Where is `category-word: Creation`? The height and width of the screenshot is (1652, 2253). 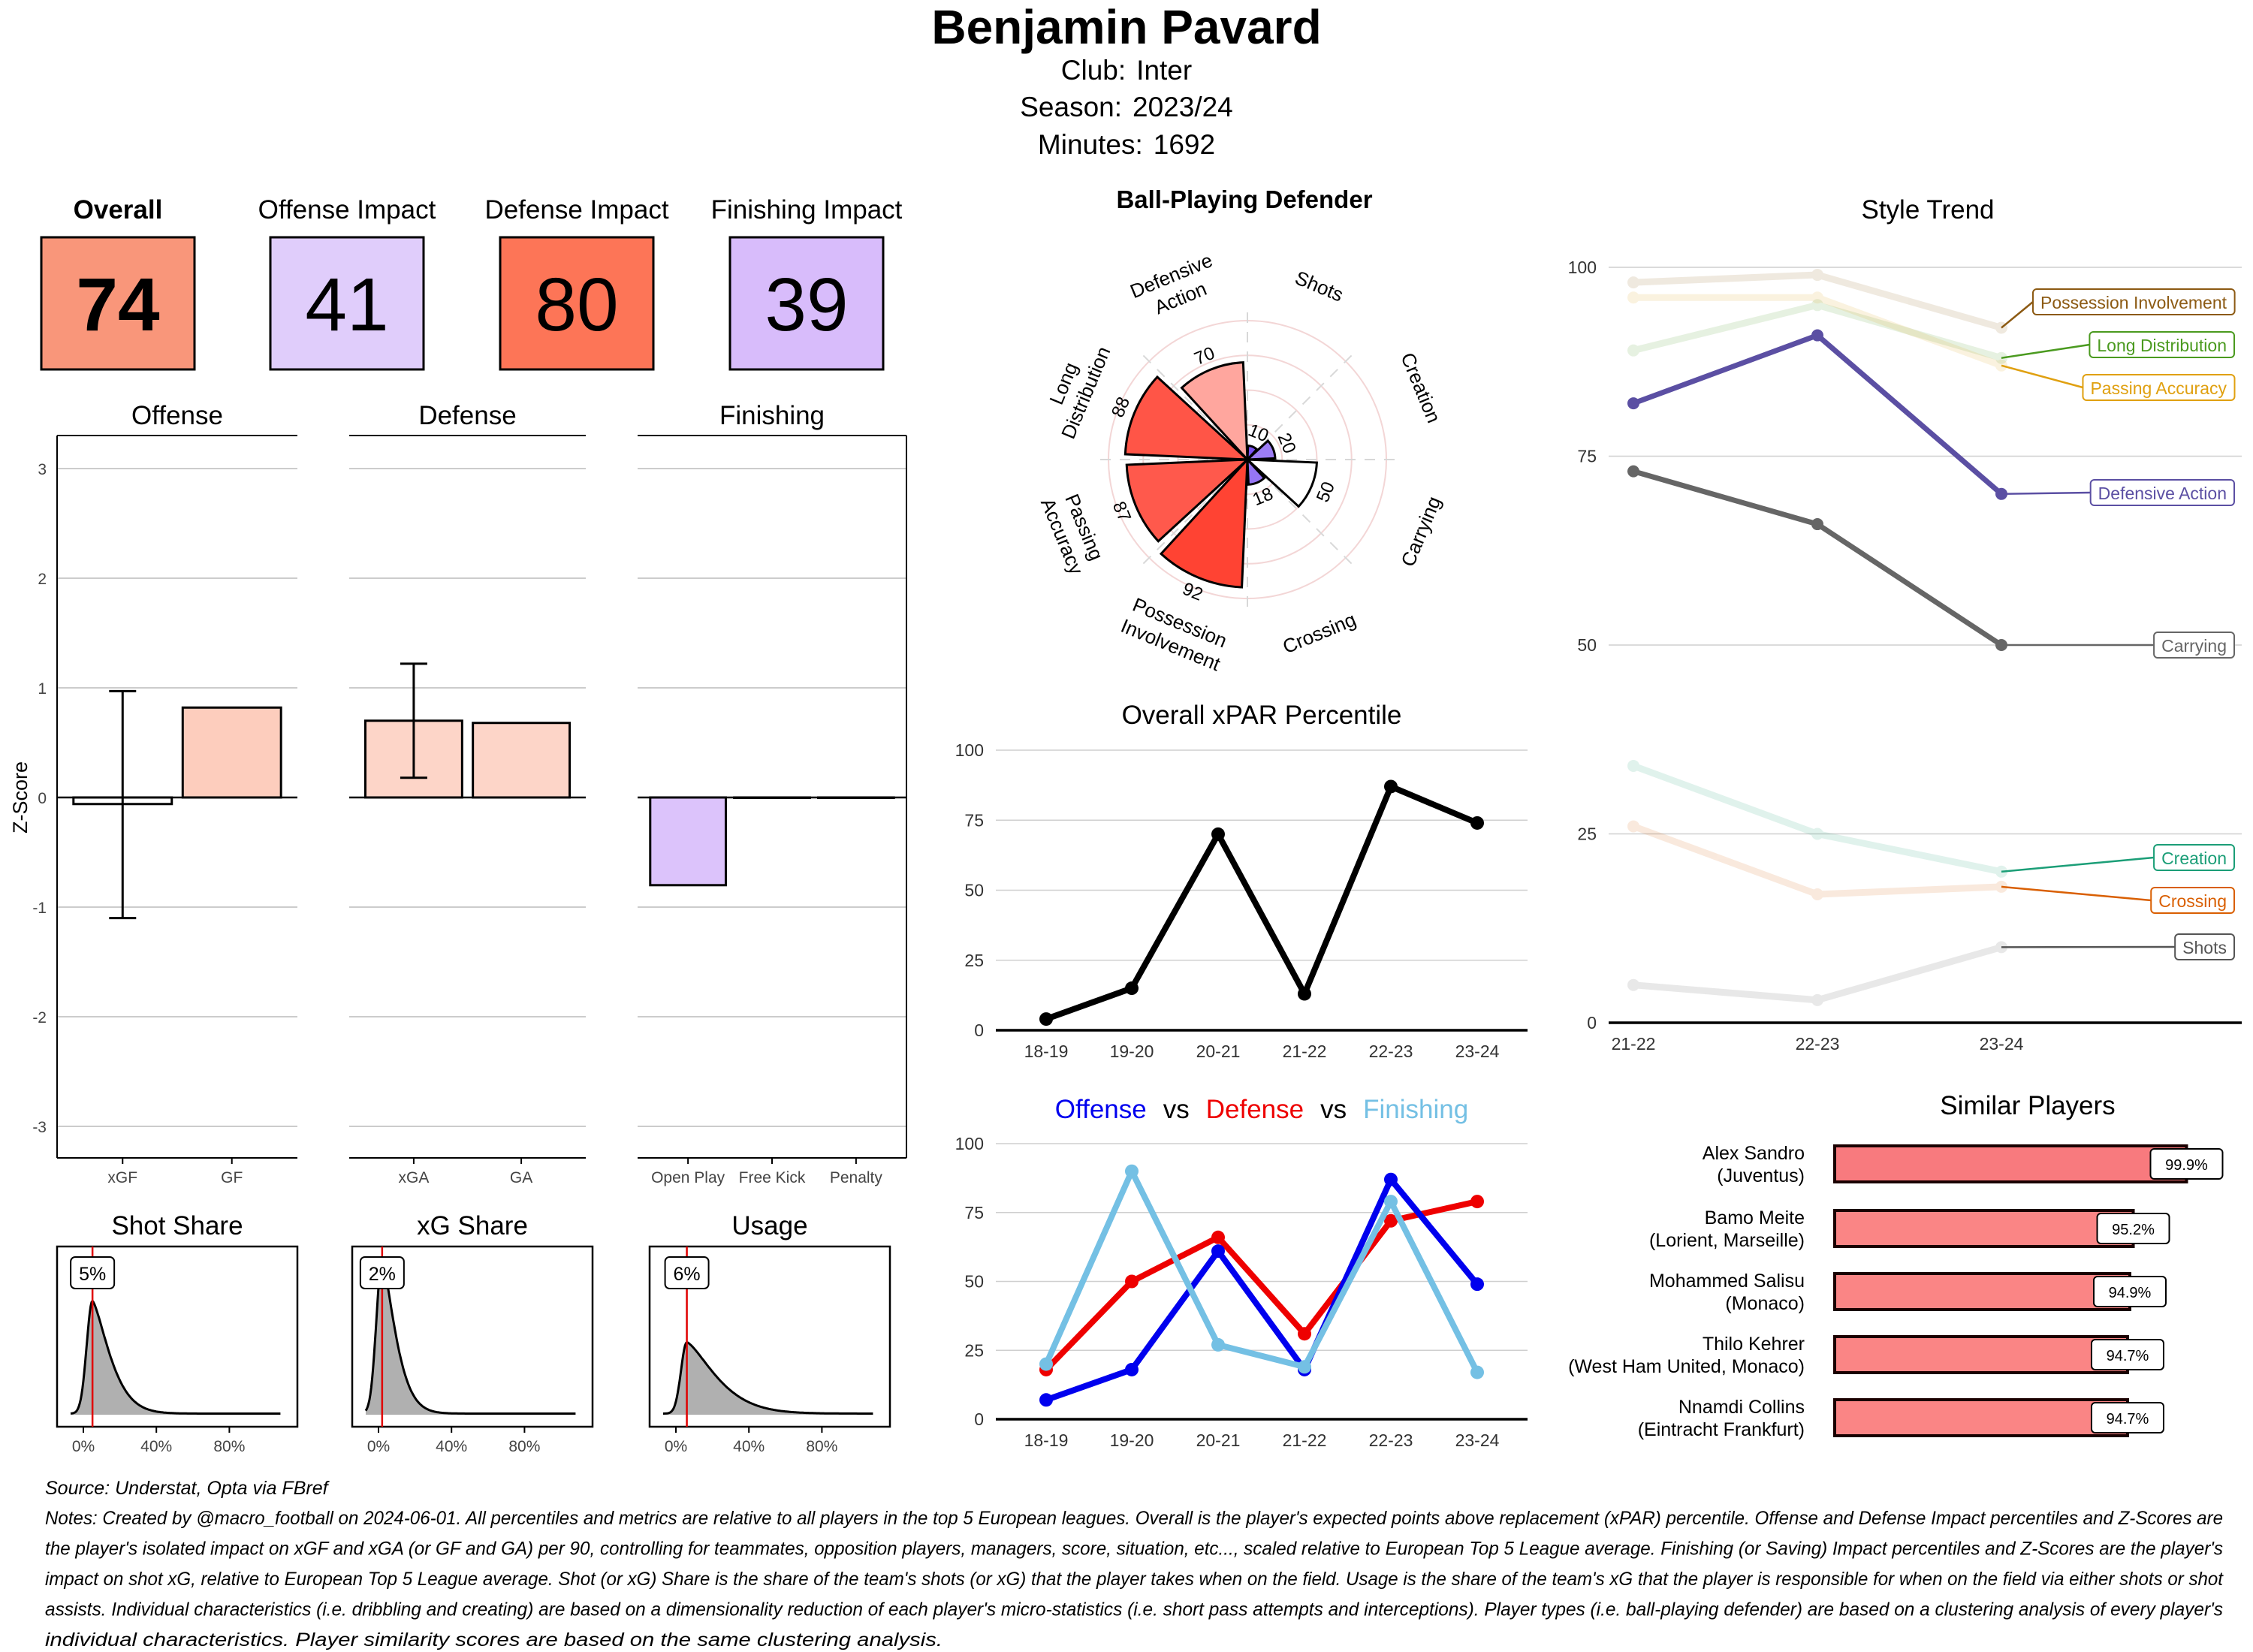 category-word: Creation is located at coordinates (1420, 387).